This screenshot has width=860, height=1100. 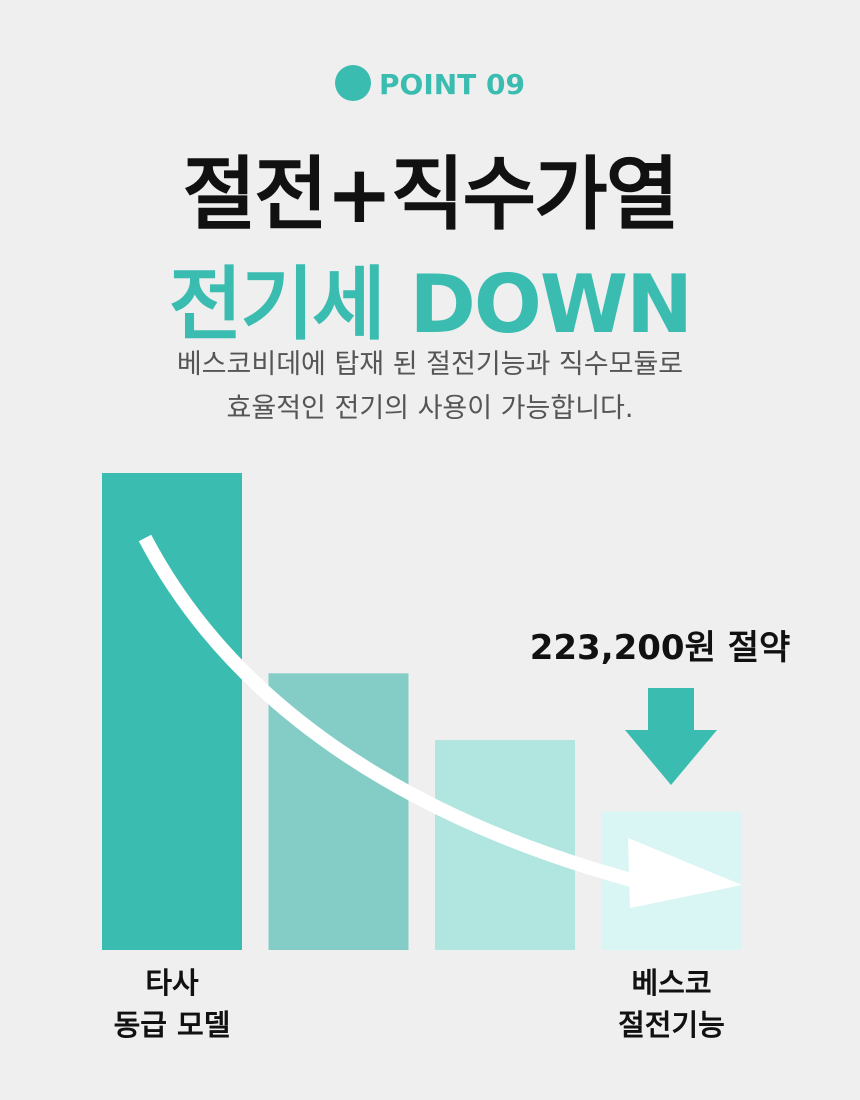 What do you see at coordinates (671, 1004) in the screenshot?
I see `category-label: 베스코 절전기능` at bounding box center [671, 1004].